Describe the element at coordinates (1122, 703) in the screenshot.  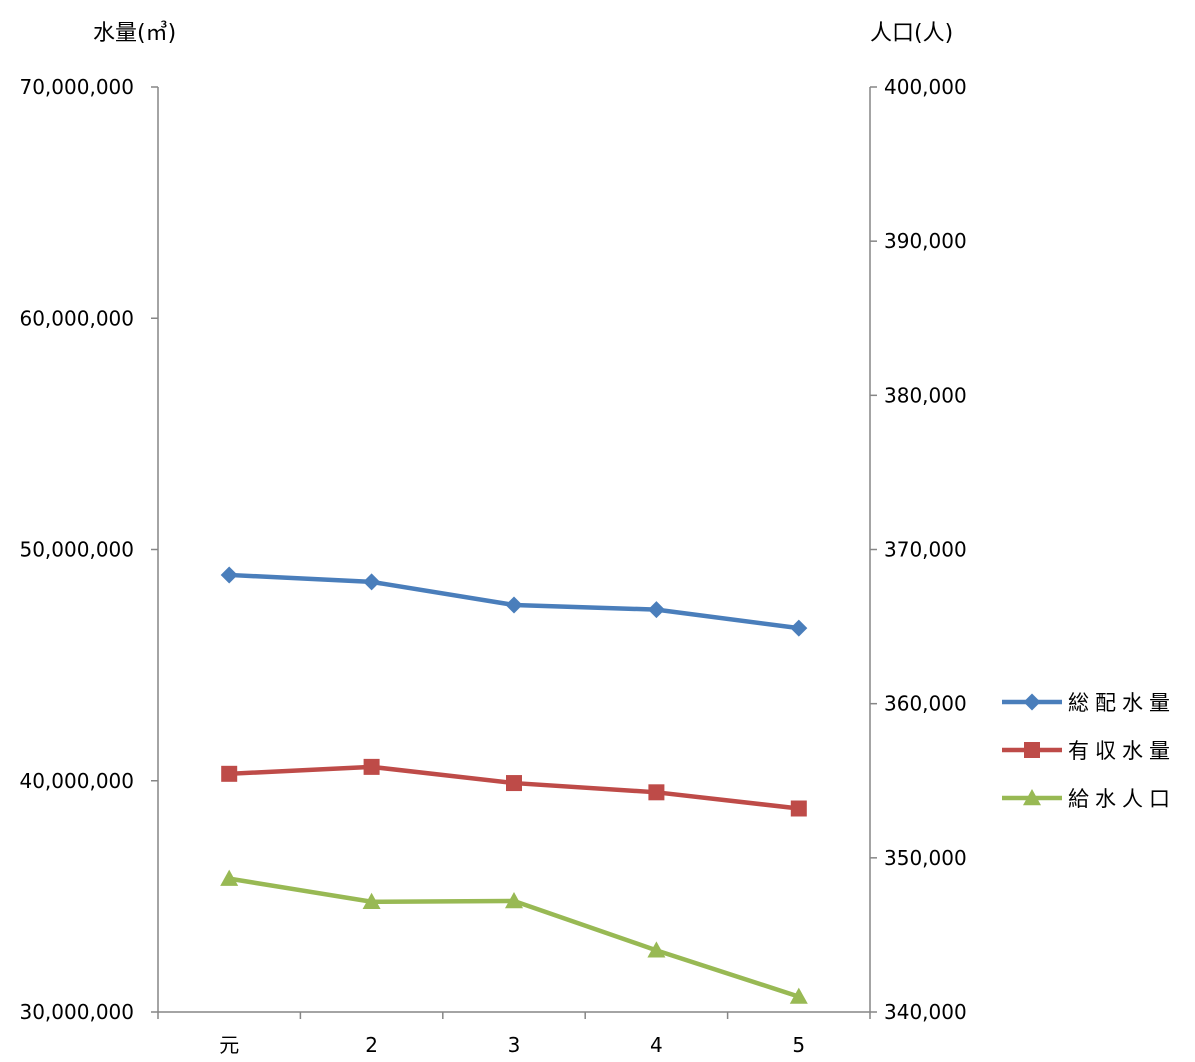
I see `legend-label: 総配水量` at that location.